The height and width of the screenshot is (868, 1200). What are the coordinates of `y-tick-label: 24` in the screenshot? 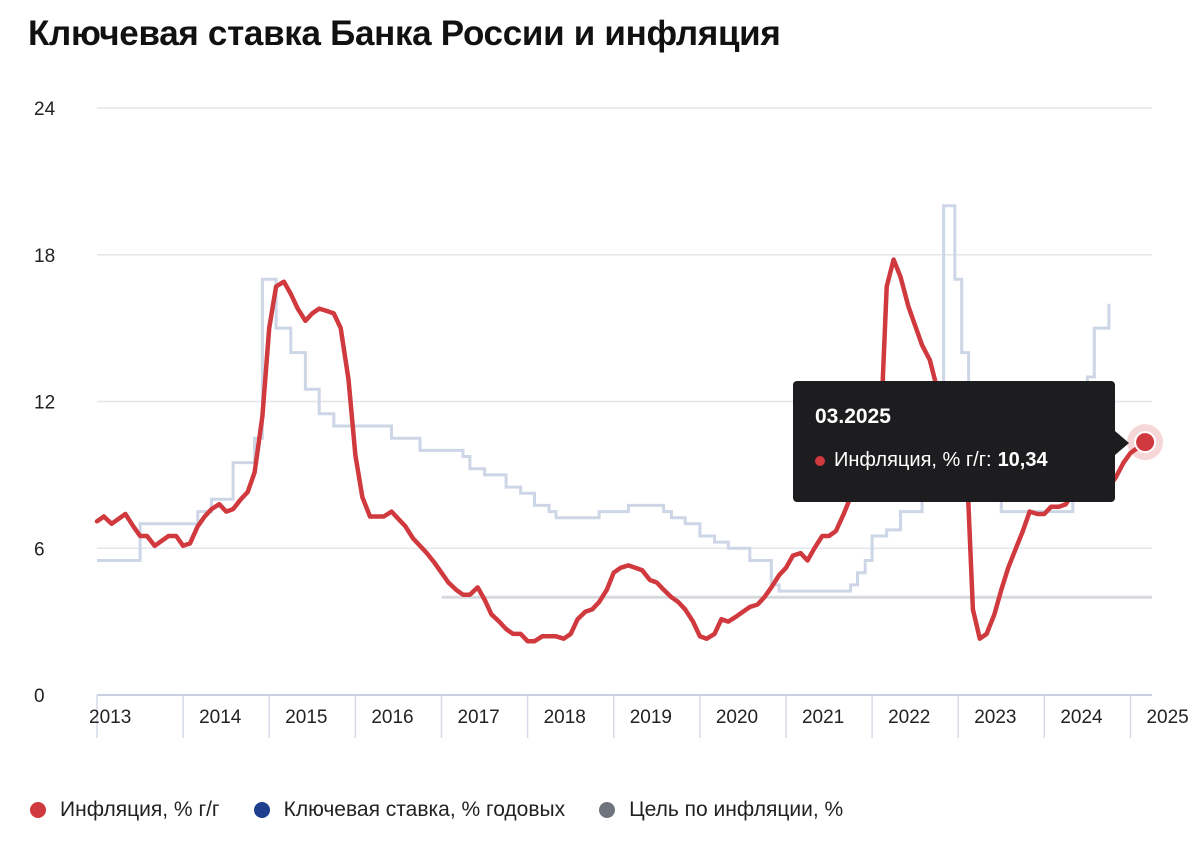 It's located at (45, 109).